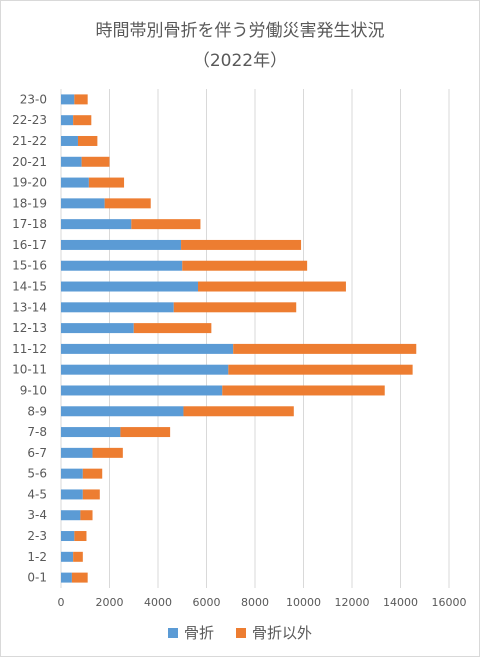  Describe the element at coordinates (29, 307) in the screenshot. I see `category-label: 13-14` at that location.